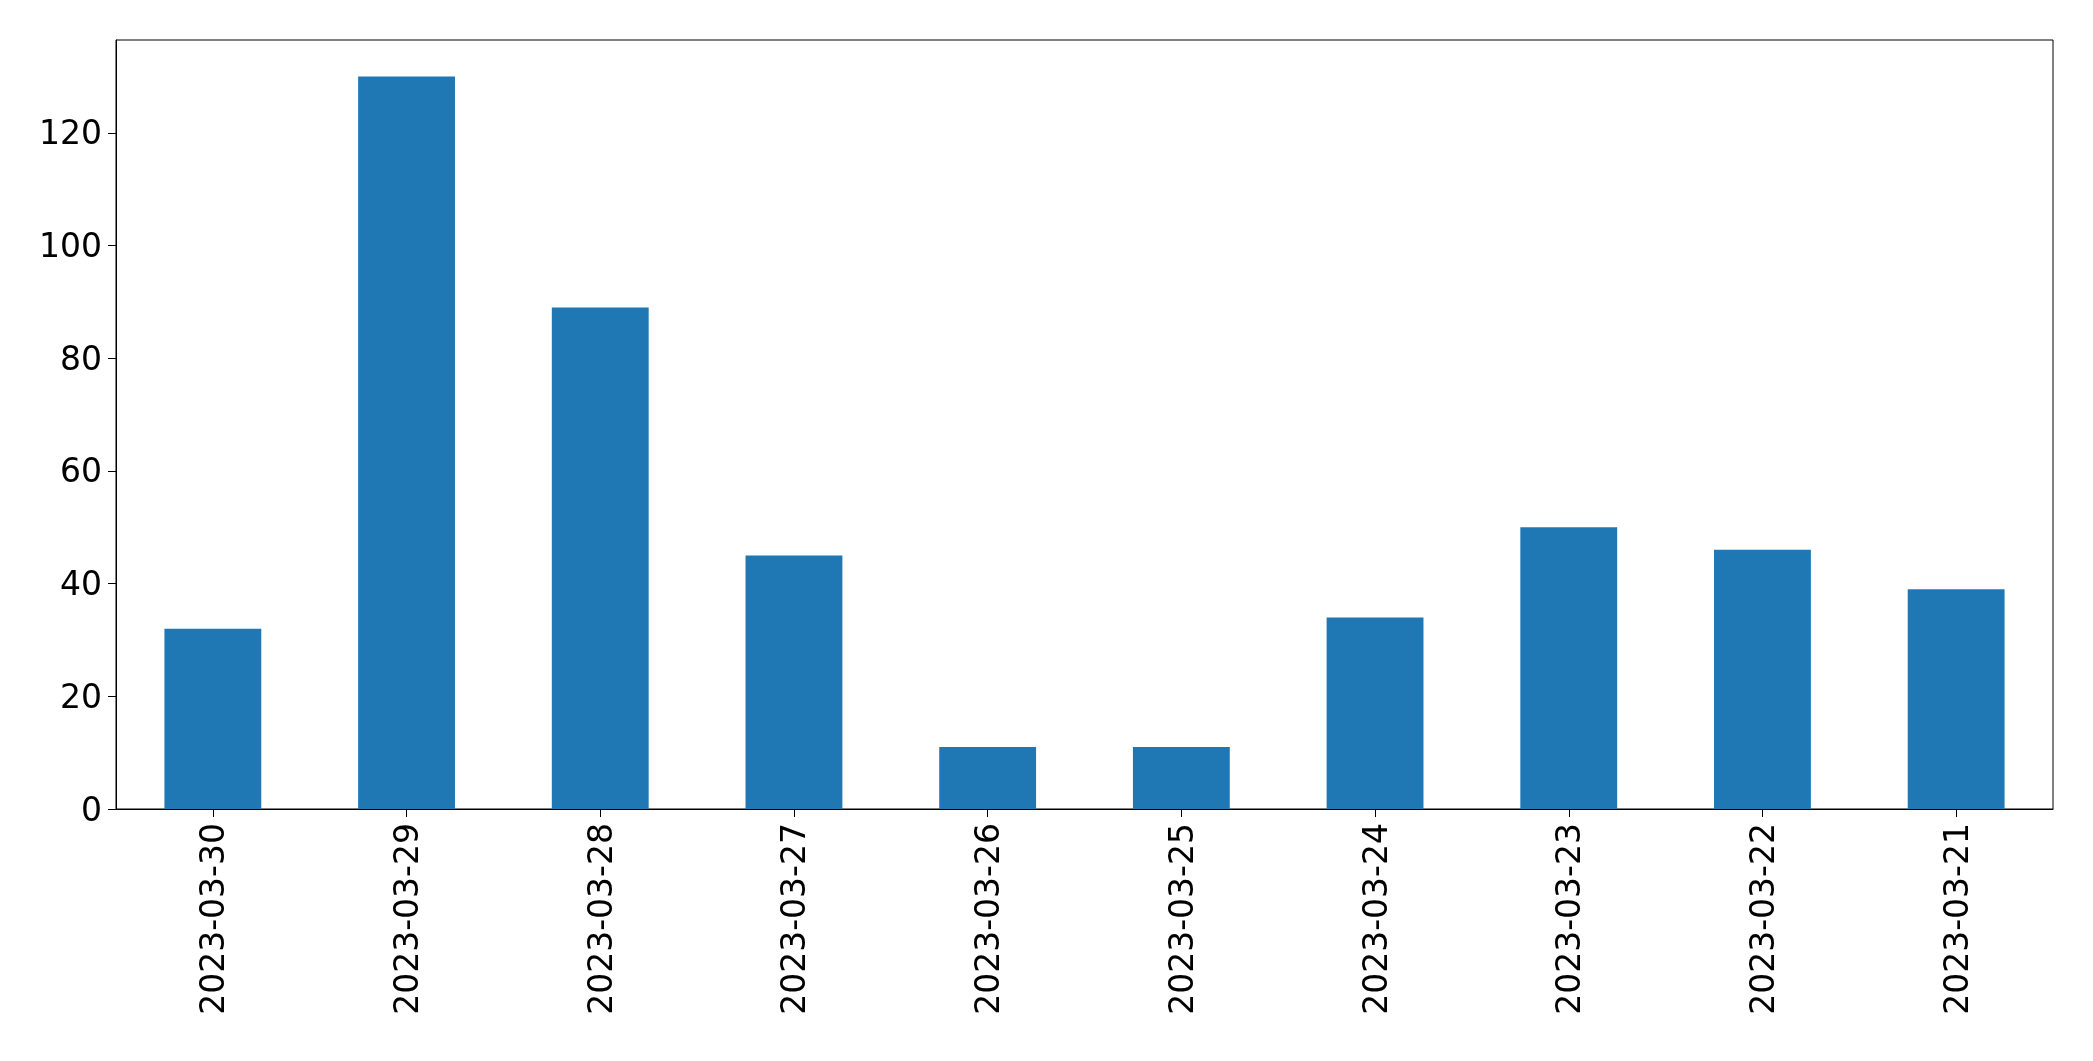 This screenshot has width=2093, height=1061. What do you see at coordinates (1956, 919) in the screenshot?
I see `x-tick-label: 2023-03-21` at bounding box center [1956, 919].